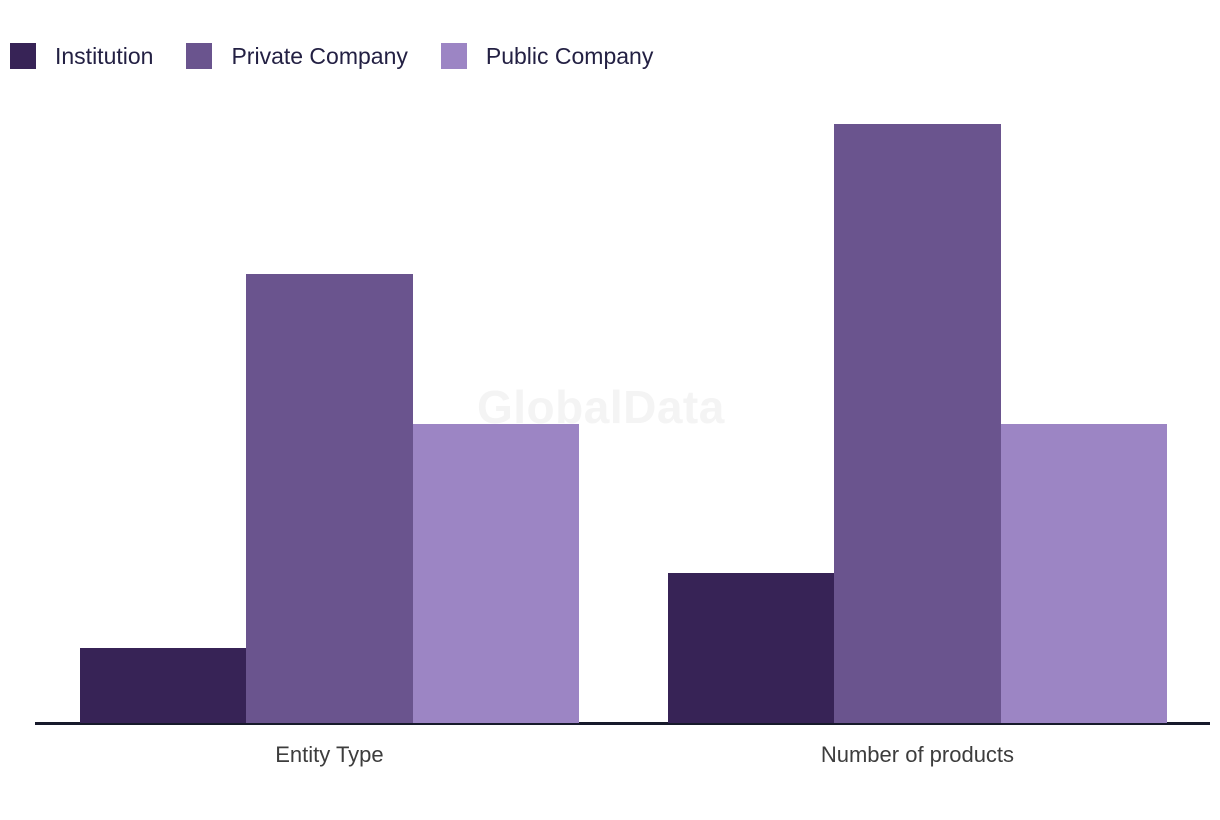  I want to click on bar-institution-entity-type, so click(163, 685).